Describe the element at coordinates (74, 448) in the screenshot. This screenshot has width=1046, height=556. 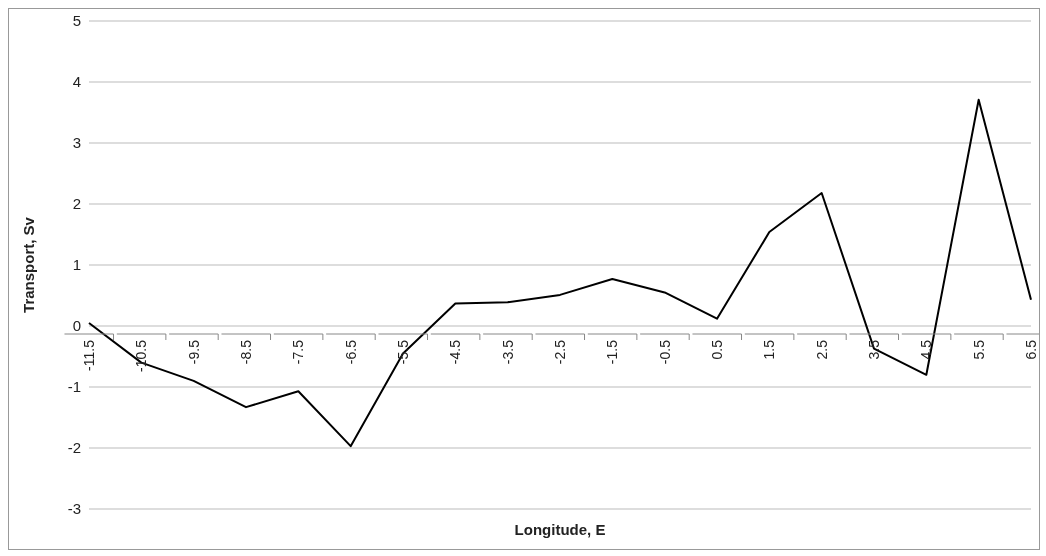
I see `y-tick-label: -2` at that location.